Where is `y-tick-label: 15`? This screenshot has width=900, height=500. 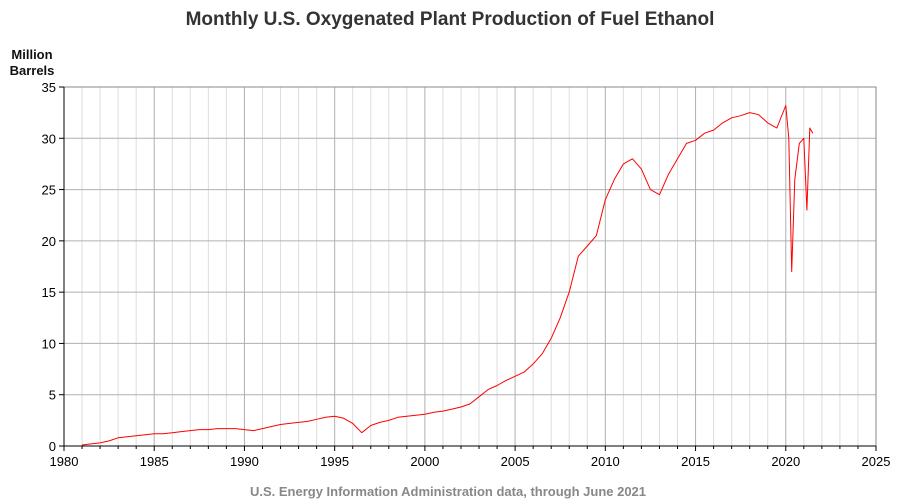 y-tick-label: 15 is located at coordinates (49, 292).